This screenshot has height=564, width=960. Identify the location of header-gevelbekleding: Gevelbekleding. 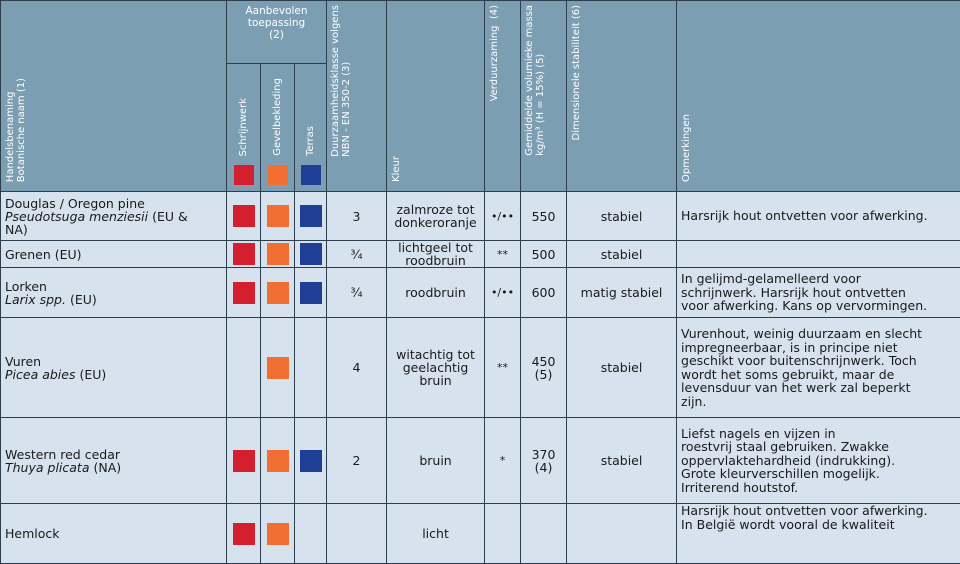
(278, 128).